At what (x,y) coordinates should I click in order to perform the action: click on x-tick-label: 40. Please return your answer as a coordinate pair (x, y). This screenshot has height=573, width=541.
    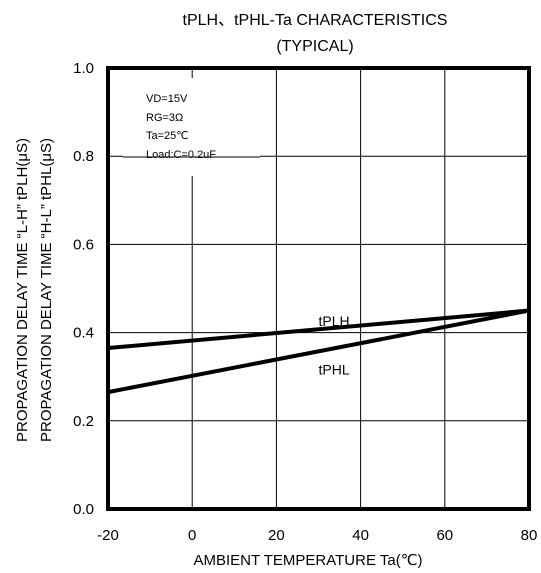
    Looking at the image, I should click on (360, 535).